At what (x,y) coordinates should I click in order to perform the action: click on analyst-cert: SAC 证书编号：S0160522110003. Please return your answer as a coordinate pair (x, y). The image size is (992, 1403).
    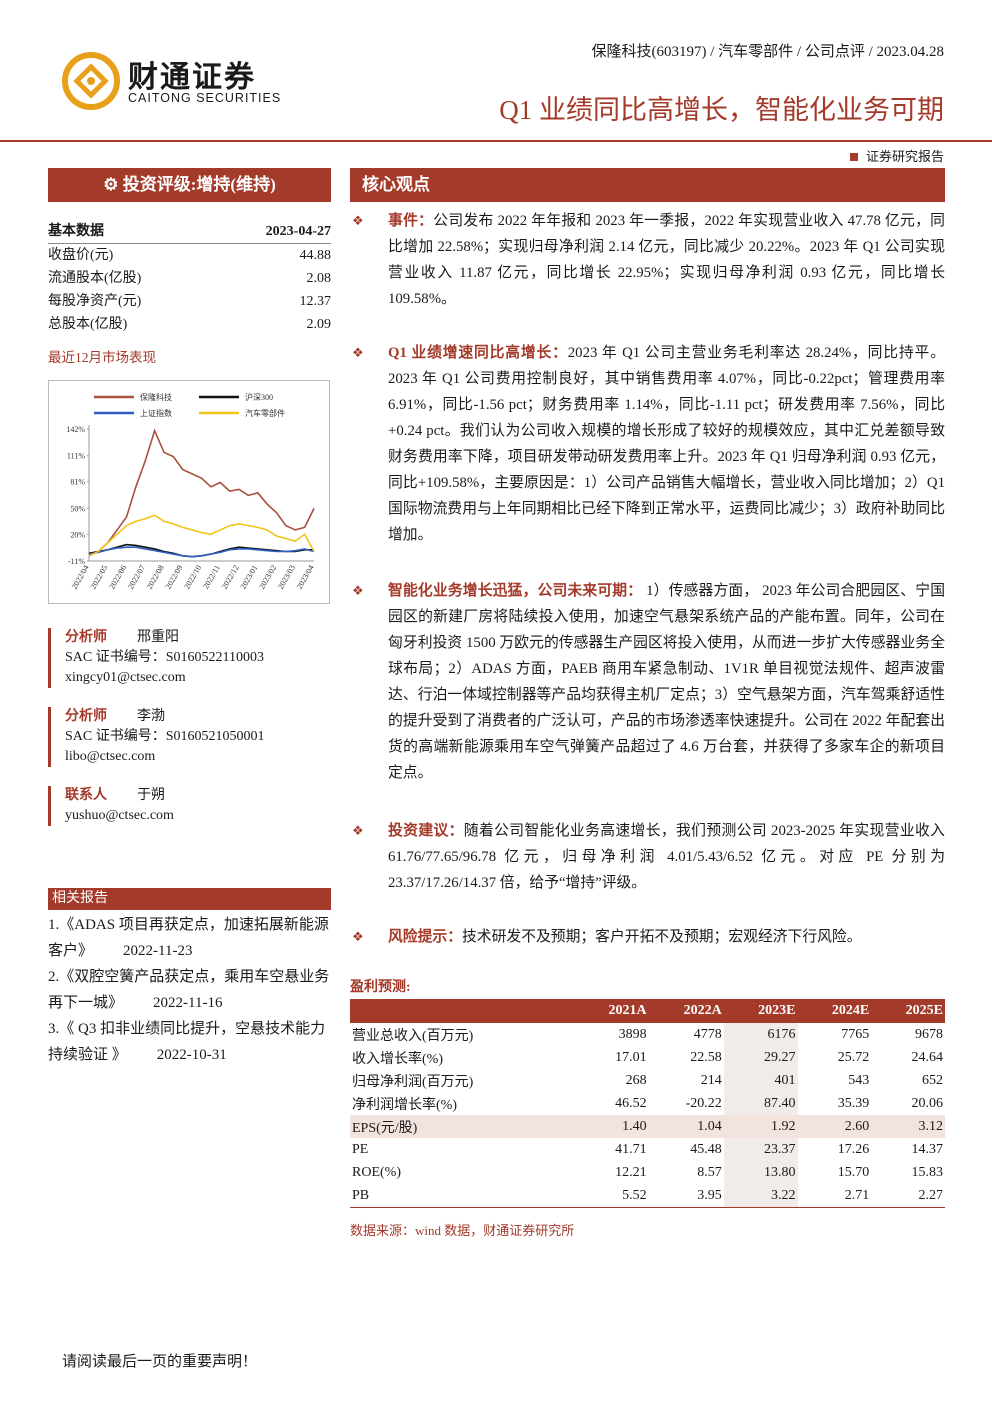
    Looking at the image, I should click on (165, 657).